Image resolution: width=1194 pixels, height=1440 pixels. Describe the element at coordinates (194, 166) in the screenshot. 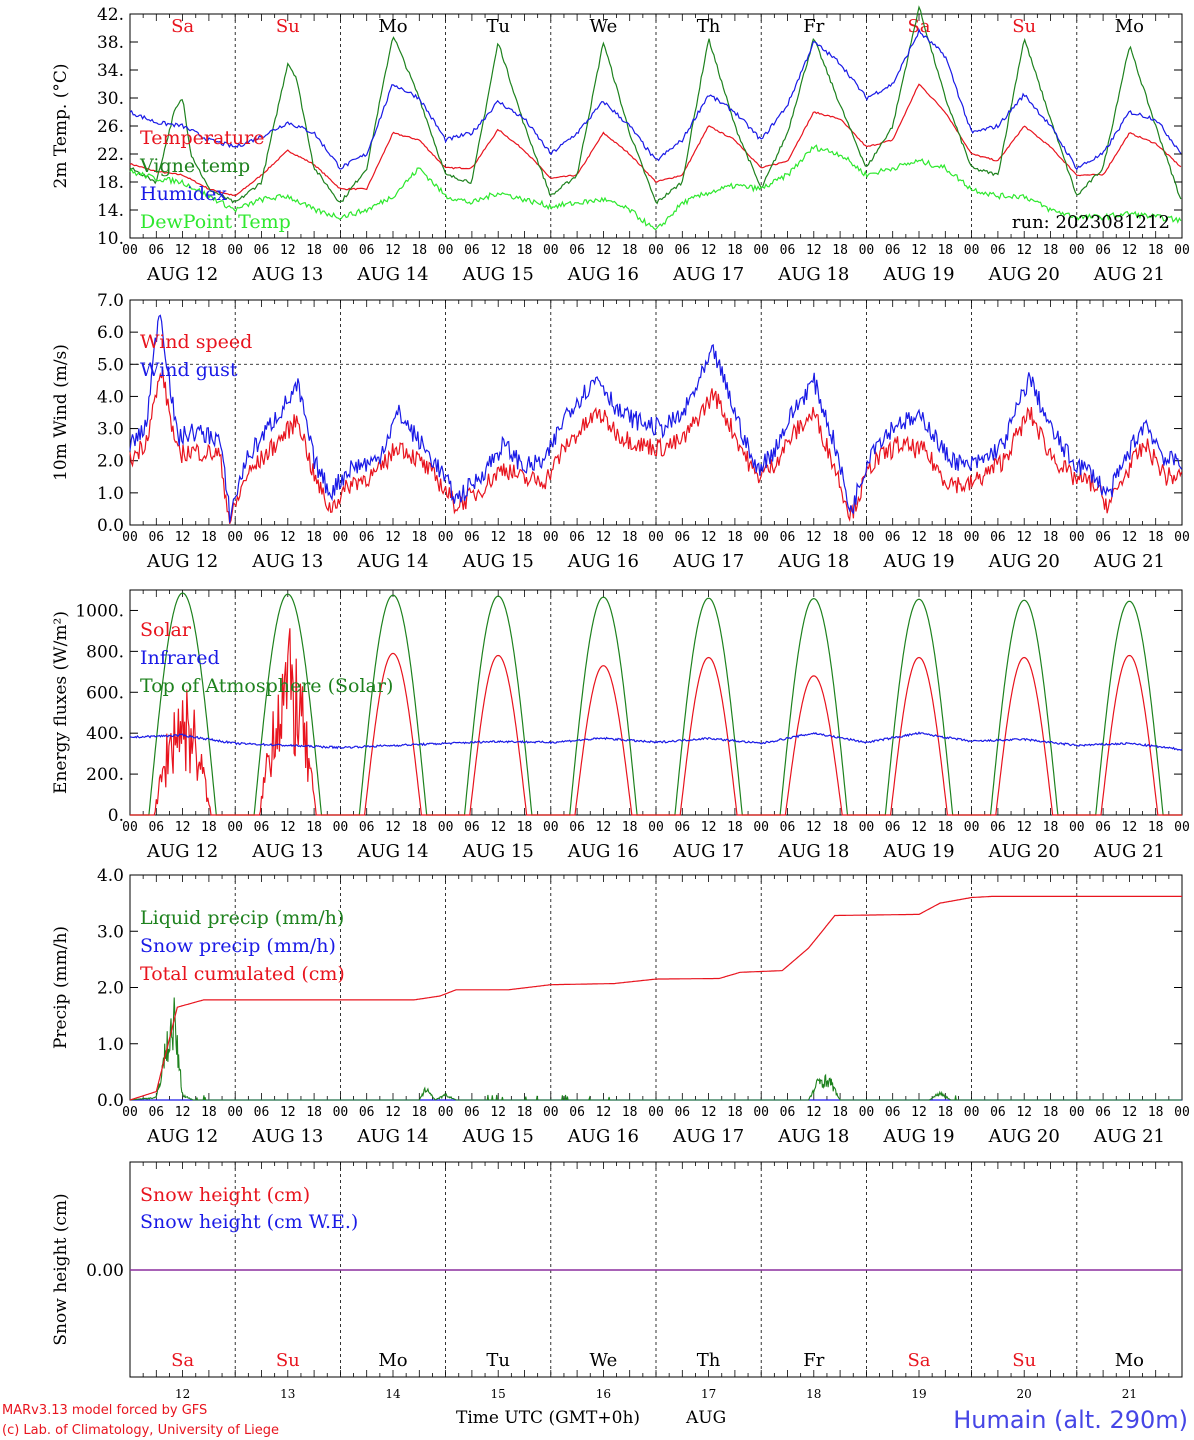

I see `legend-entry: Vigne temp` at that location.